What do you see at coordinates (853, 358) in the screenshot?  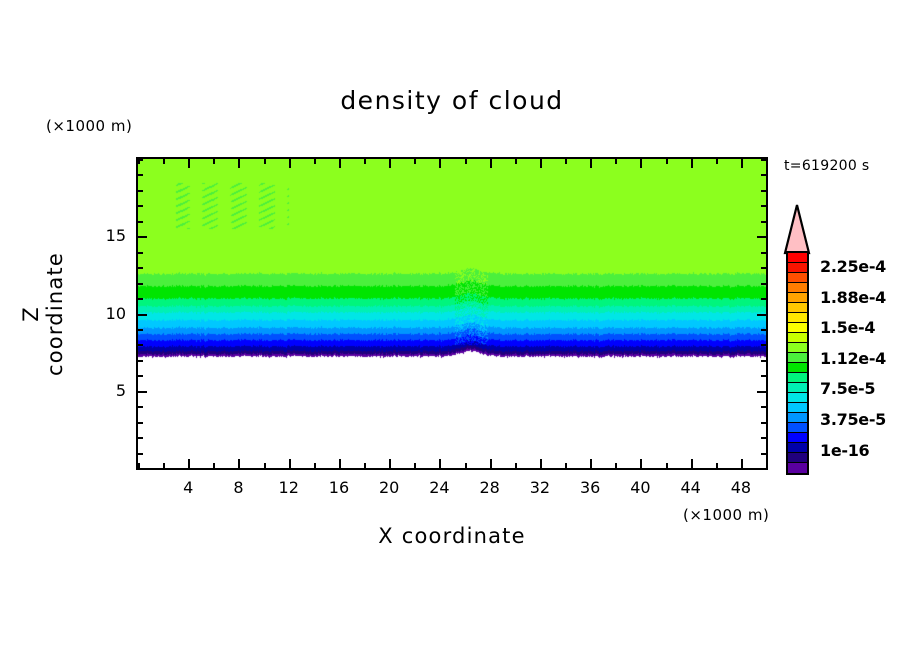 I see `colorbar-tick-label: 1.12e-4` at bounding box center [853, 358].